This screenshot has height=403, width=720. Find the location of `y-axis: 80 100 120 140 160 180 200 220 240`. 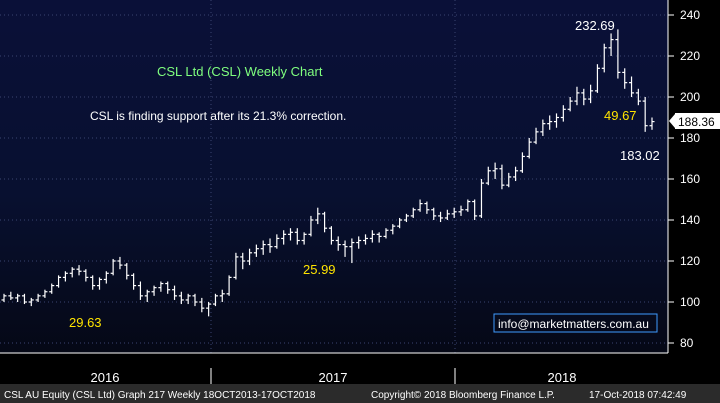

y-axis: 80 100 120 140 160 180 200 220 240 is located at coordinates (683, 176).